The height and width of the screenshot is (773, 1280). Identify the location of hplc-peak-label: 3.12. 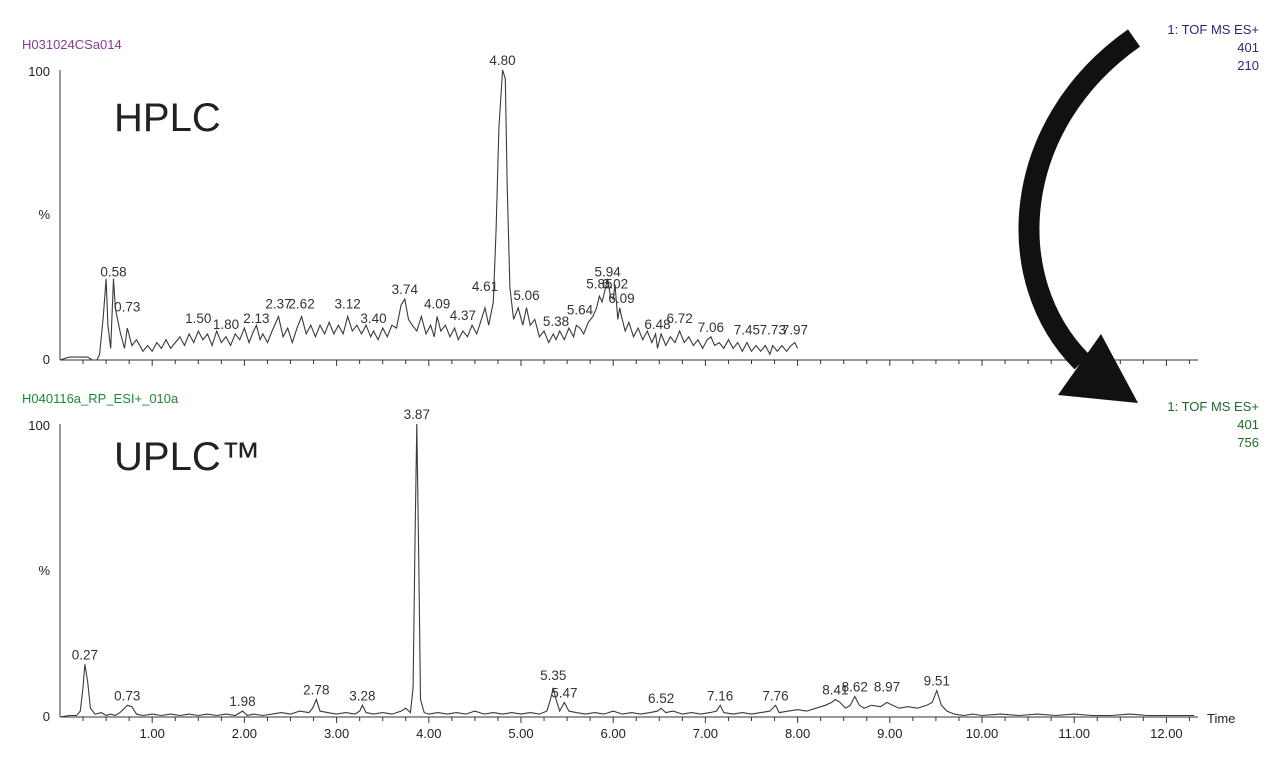
(348, 304).